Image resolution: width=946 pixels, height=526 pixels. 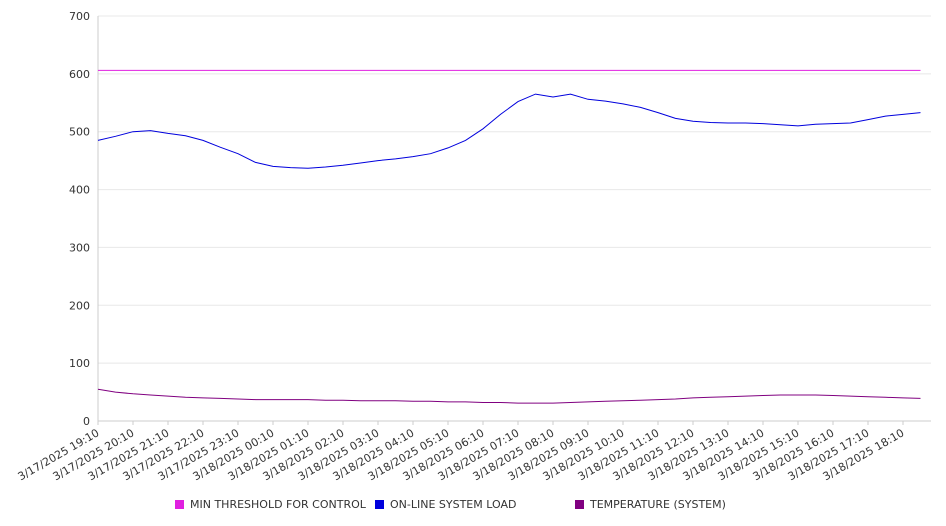 What do you see at coordinates (658, 504) in the screenshot?
I see `legend-label-temperature: TEMPERATURE (SYSTEM)` at bounding box center [658, 504].